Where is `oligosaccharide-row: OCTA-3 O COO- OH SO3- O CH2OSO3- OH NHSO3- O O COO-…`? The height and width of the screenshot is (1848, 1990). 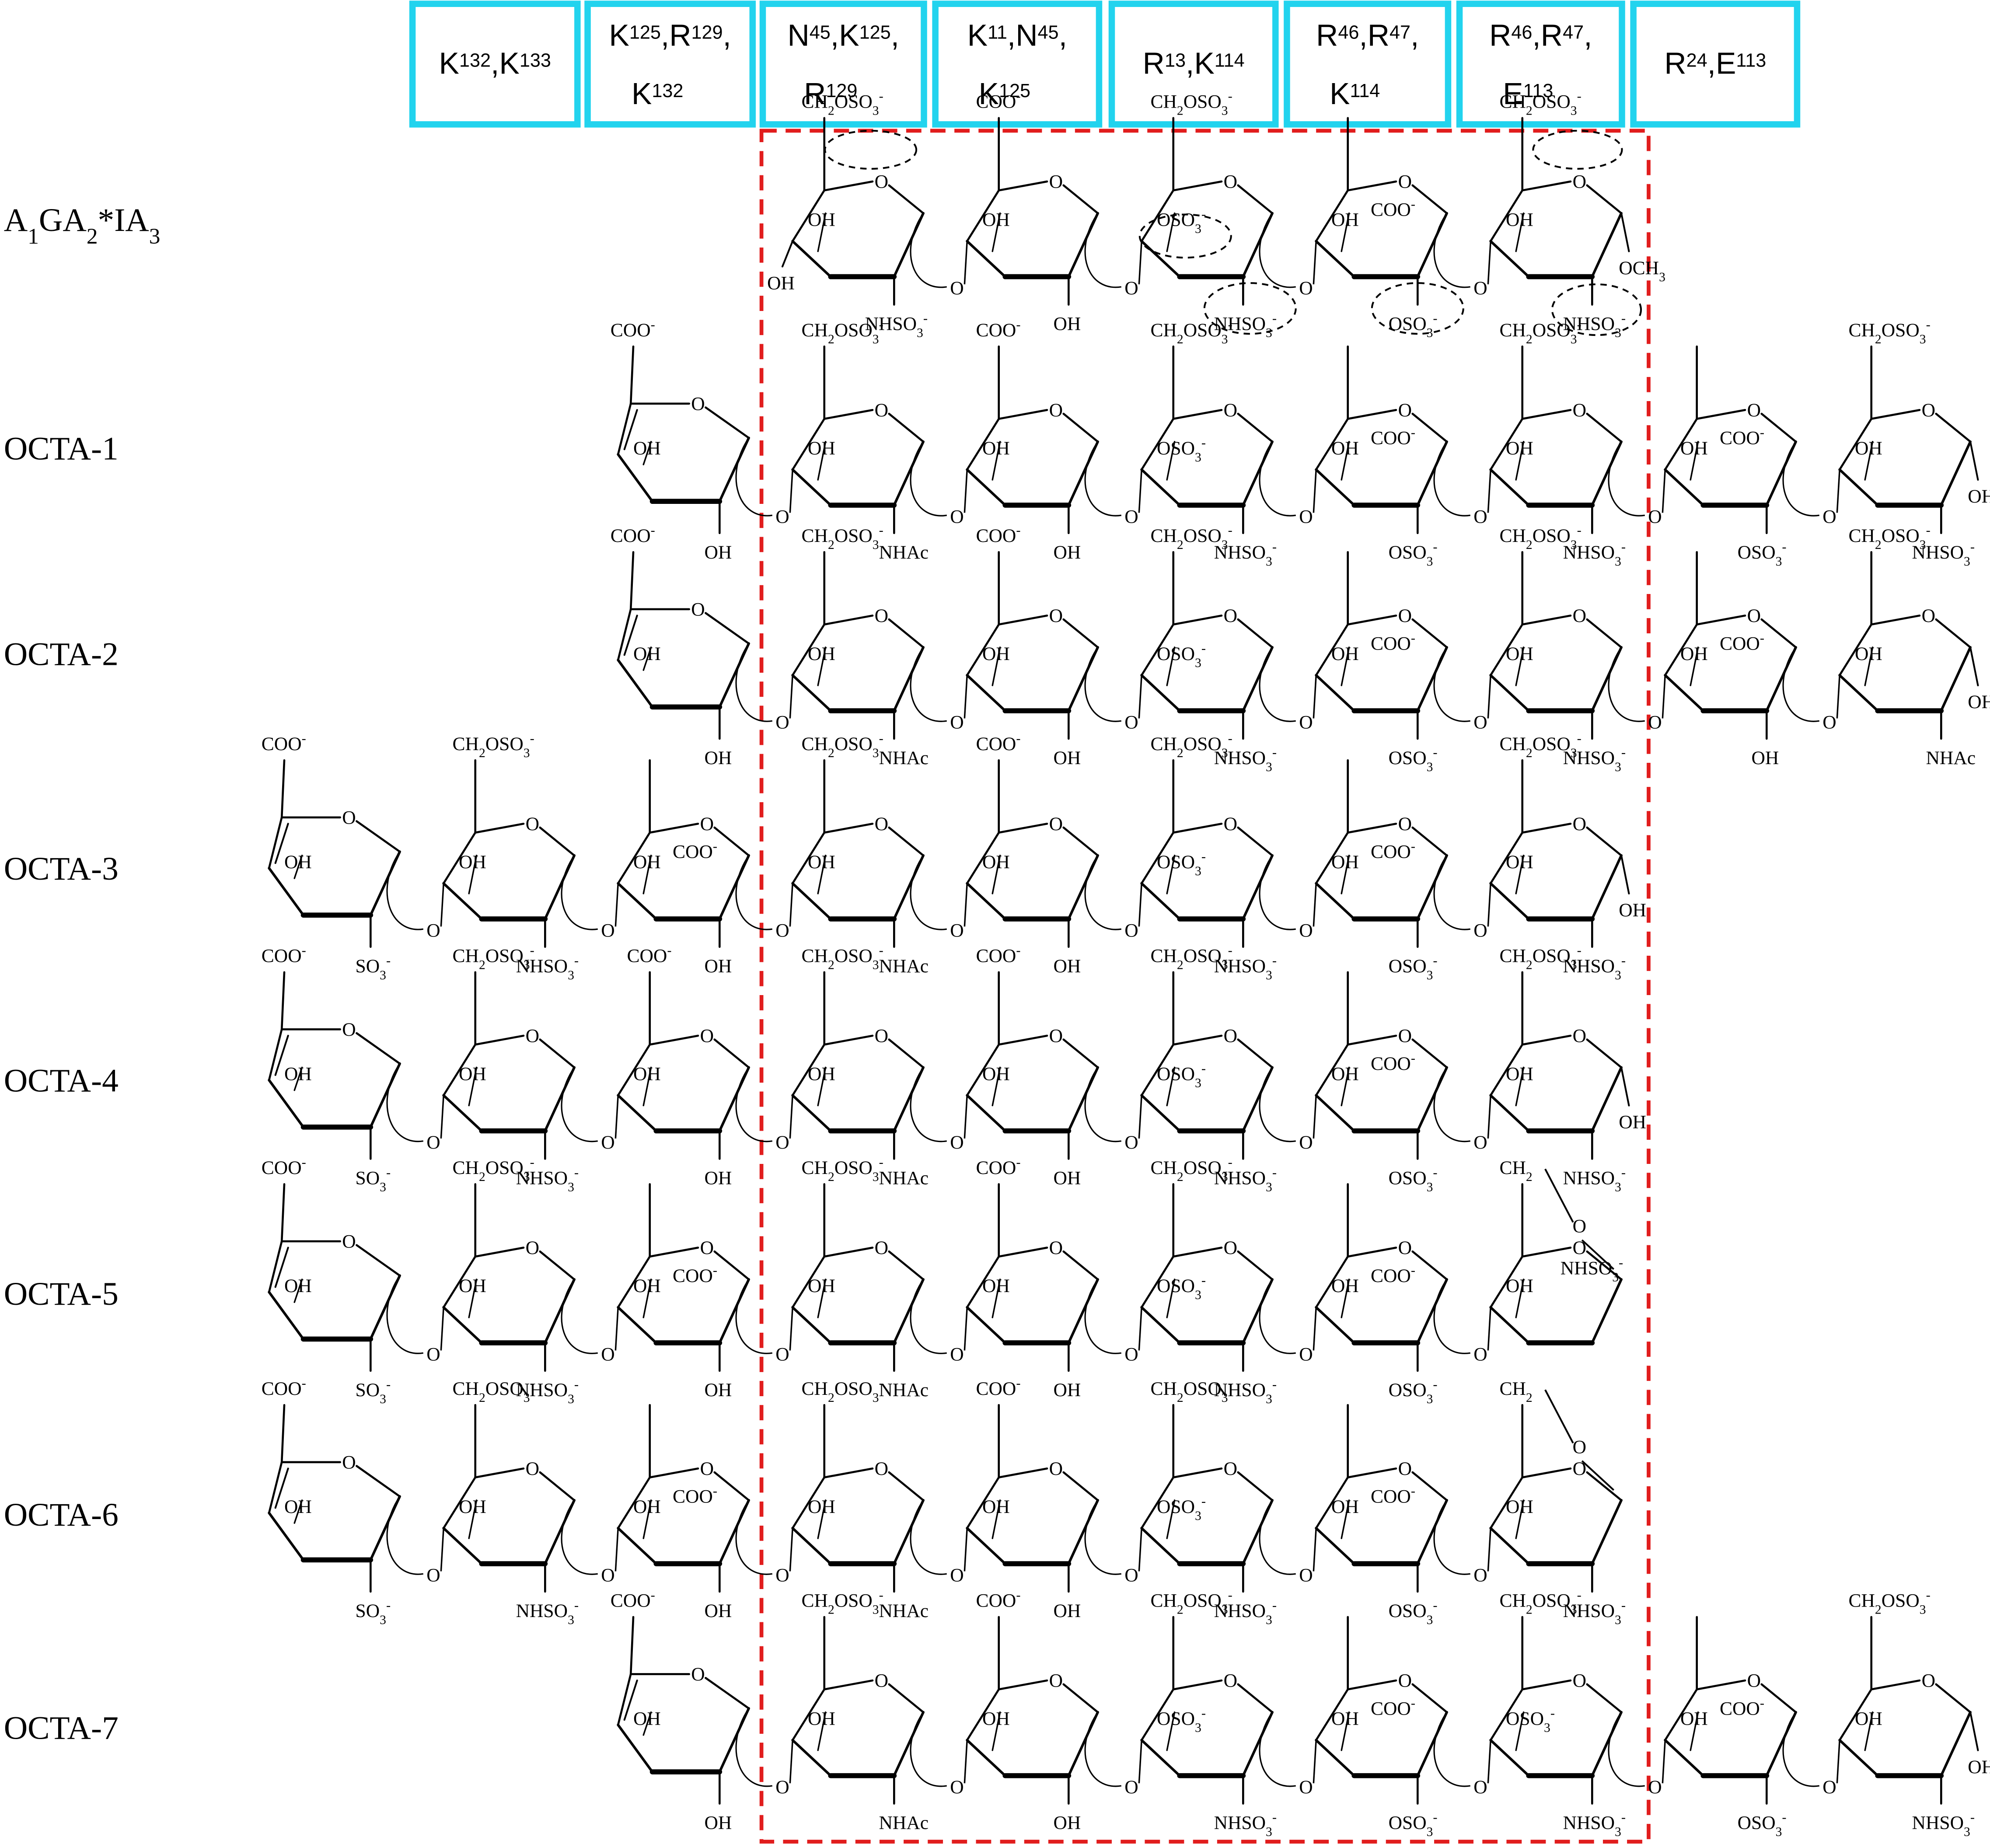
oligosaccharide-row: OCTA-3 O COO- OH SO3- O CH2OSO3- OH NHSO3- O O COO-… is located at coordinates (825, 856).